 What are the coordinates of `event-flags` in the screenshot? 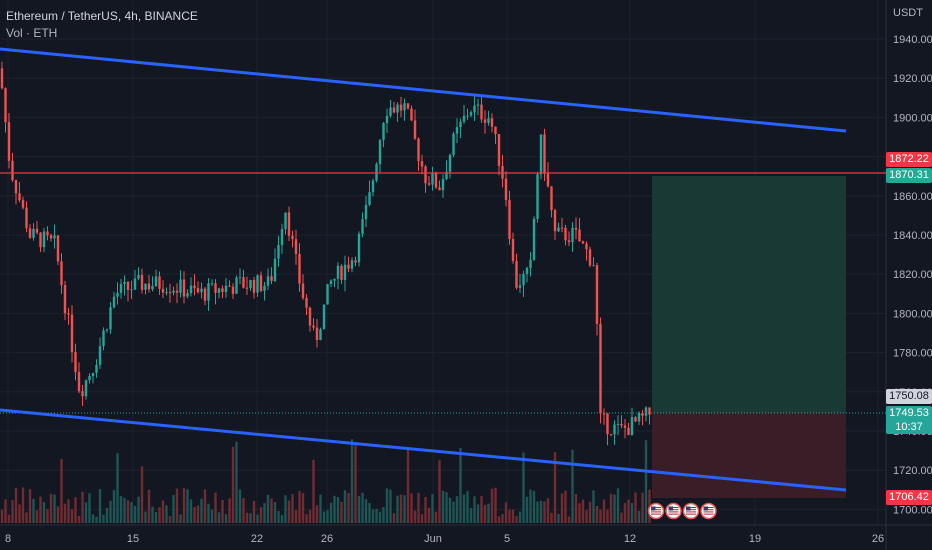 It's located at (682, 511).